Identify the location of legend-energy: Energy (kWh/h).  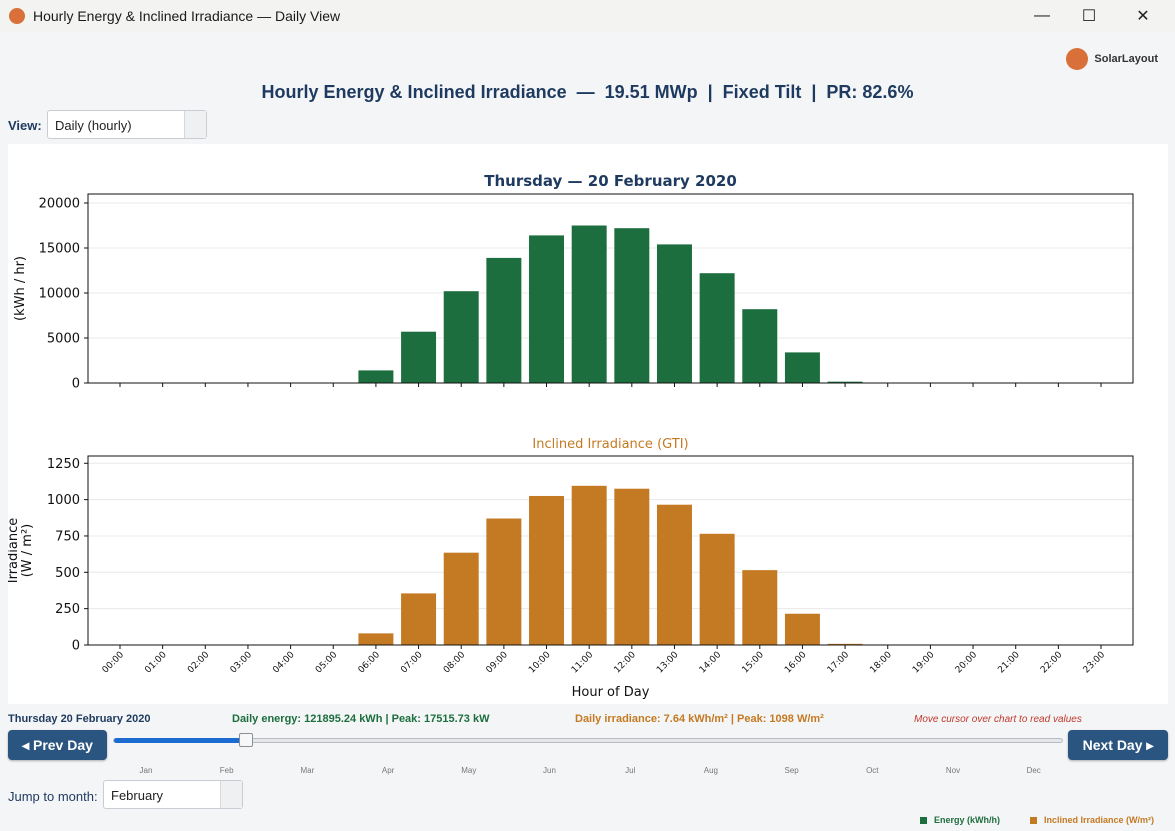
(960, 820).